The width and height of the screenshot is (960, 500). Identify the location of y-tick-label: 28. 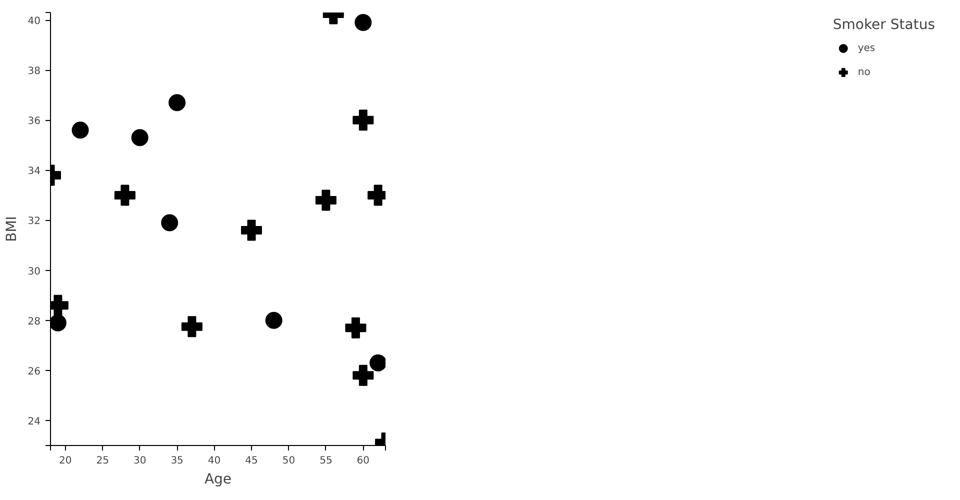
(34, 322).